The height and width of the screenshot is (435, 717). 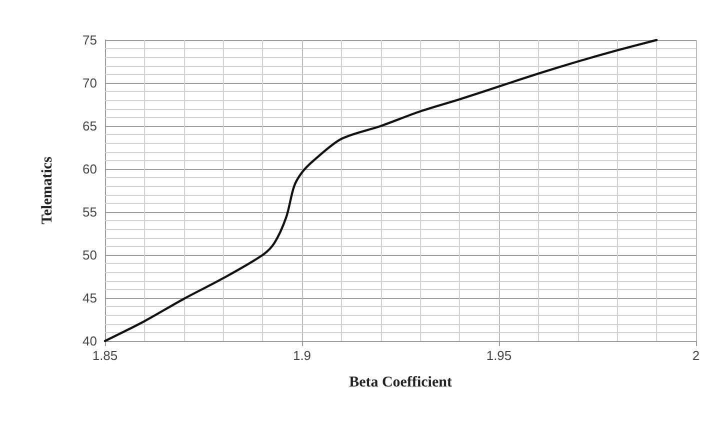 I want to click on y-tick-label: 50, so click(x=89, y=255).